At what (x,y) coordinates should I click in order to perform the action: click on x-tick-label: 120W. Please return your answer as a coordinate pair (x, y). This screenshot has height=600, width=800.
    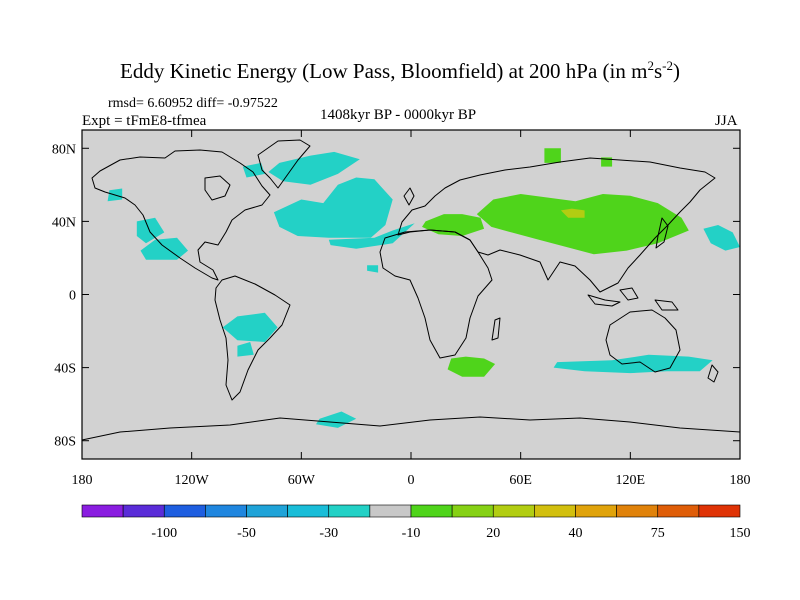
    Looking at the image, I should click on (192, 480).